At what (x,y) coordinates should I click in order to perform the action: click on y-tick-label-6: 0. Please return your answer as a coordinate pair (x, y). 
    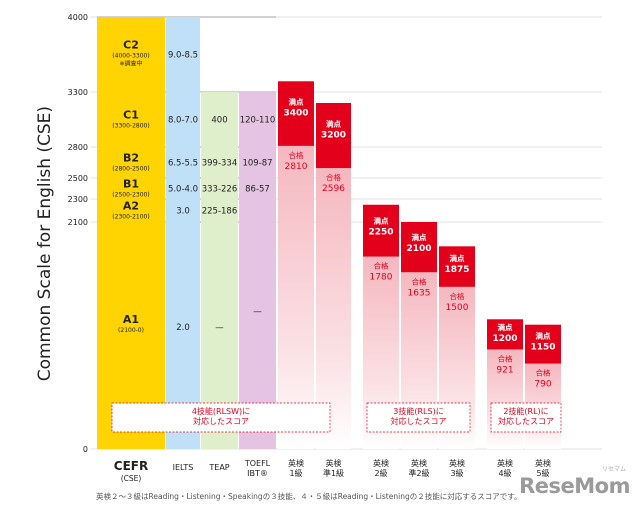
    Looking at the image, I should click on (85, 449).